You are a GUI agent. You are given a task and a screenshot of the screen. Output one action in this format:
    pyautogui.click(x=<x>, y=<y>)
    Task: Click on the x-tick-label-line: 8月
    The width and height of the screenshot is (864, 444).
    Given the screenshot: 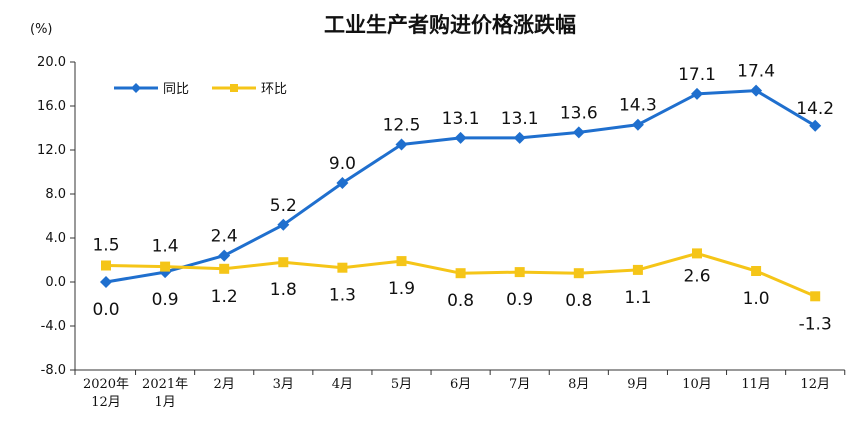 What is the action you would take?
    pyautogui.click(x=578, y=384)
    